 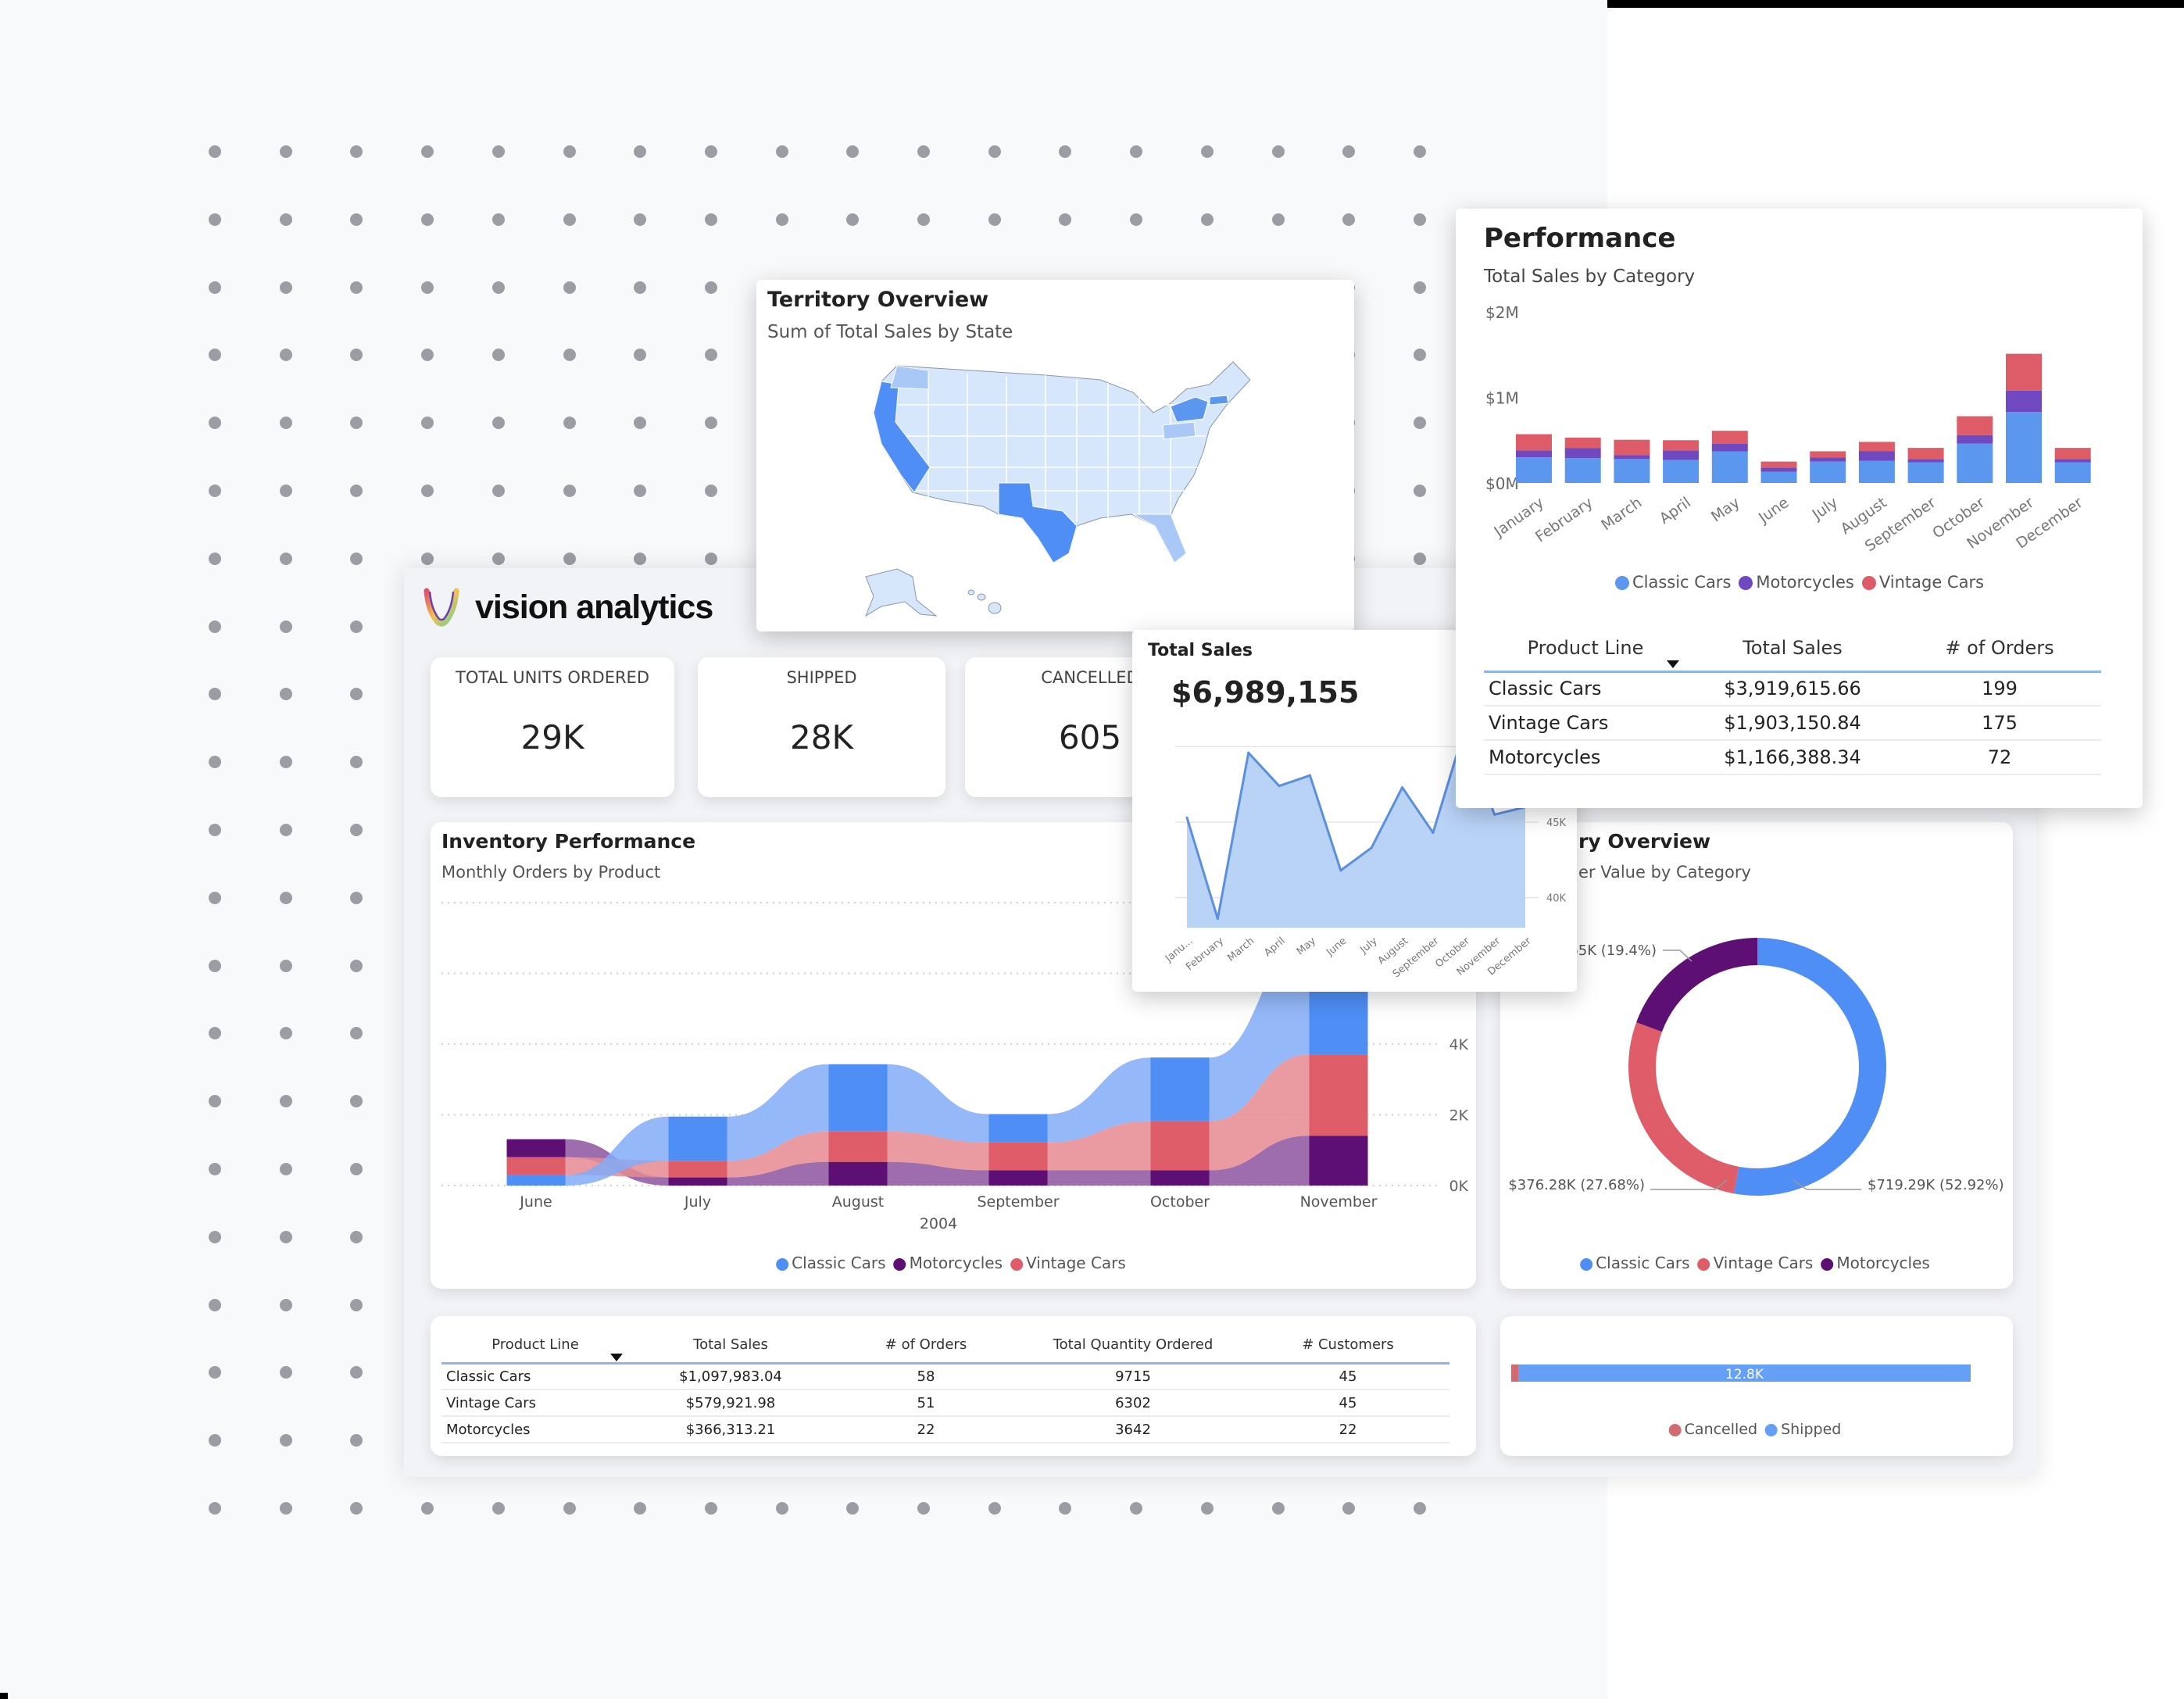 What do you see at coordinates (1219, 401) in the screenshot?
I see `map-state-massachusetts` at bounding box center [1219, 401].